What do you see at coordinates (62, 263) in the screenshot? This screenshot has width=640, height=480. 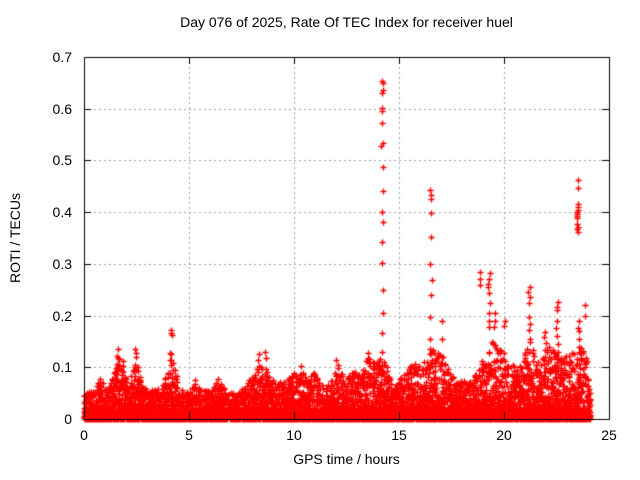 I see `y-tick-label: 0.3` at bounding box center [62, 263].